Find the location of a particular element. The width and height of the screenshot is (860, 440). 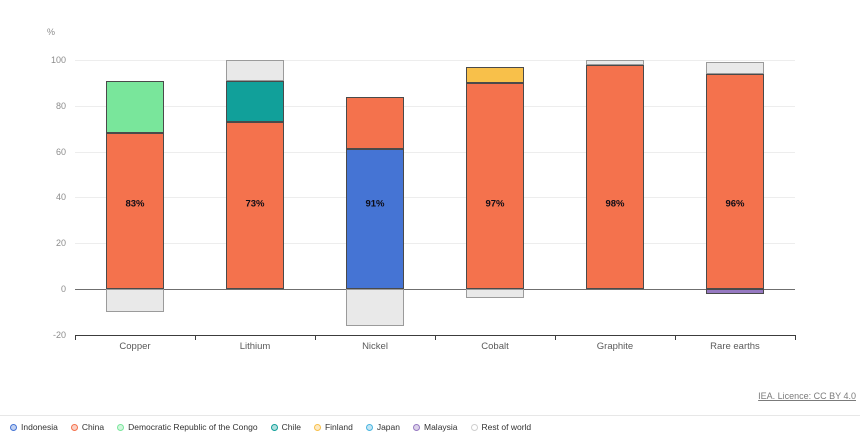

bar-segment-finland is located at coordinates (495, 74).